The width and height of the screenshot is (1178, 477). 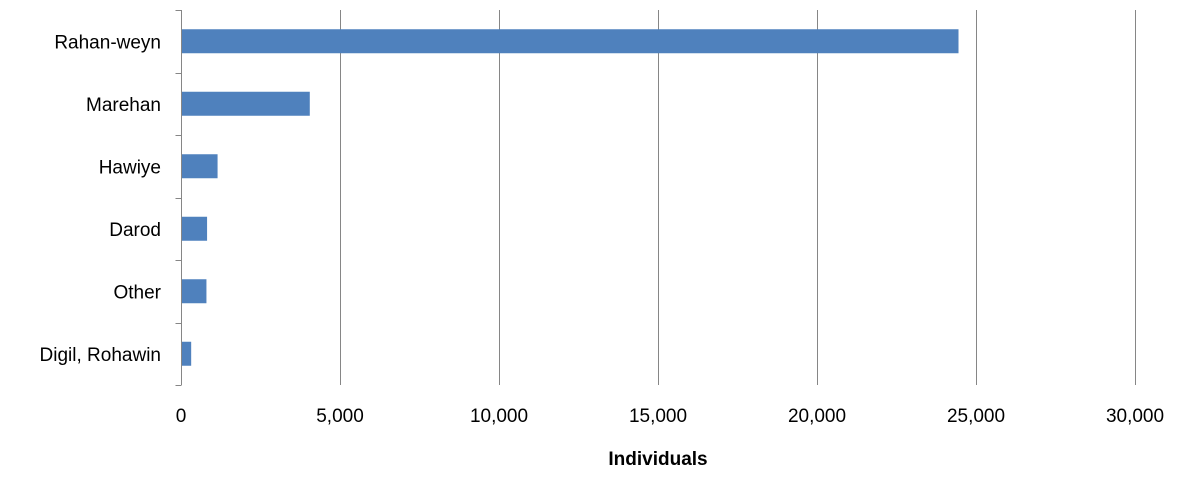 What do you see at coordinates (107, 42) in the screenshot?
I see `category-label: Rahan-weyn` at bounding box center [107, 42].